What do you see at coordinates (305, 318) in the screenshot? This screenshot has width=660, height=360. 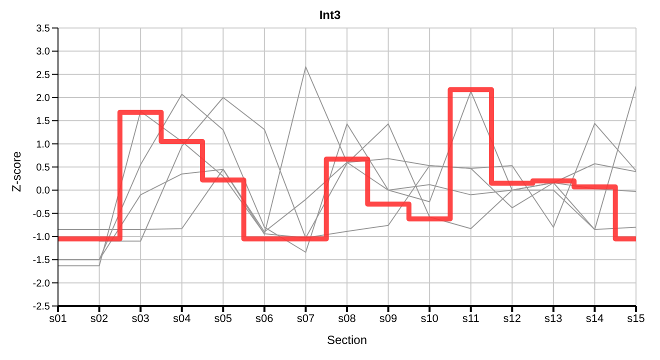 I see `x-tick-label: s07` at bounding box center [305, 318].